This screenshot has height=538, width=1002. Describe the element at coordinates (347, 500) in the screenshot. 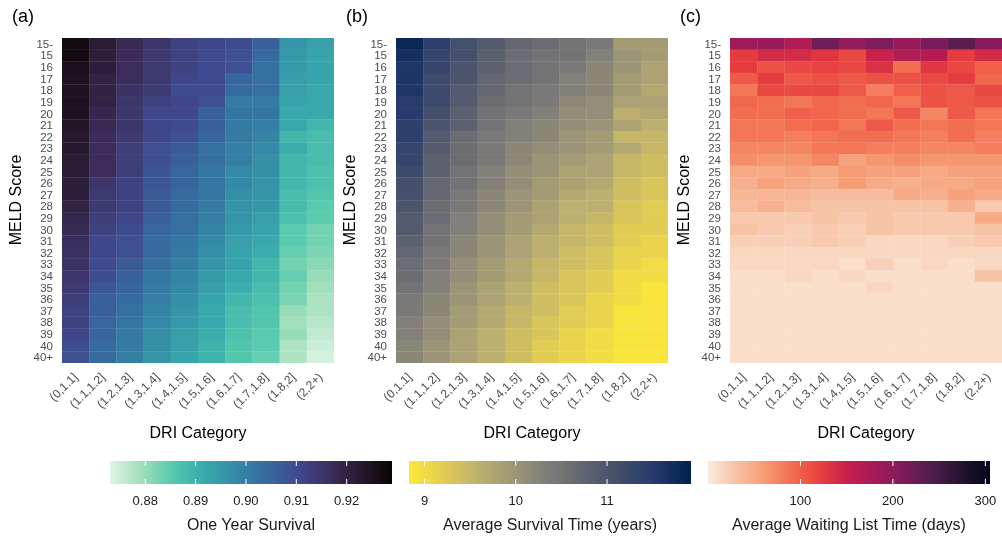

I see `color-bar-label: 0.92` at that location.